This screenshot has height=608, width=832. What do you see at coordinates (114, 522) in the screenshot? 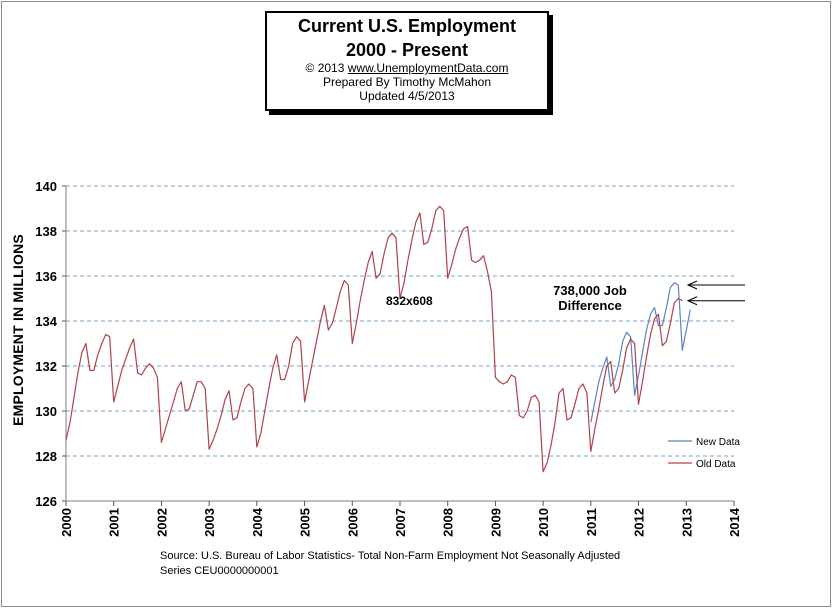
I see `x-tick-label-2001: 2001` at bounding box center [114, 522].